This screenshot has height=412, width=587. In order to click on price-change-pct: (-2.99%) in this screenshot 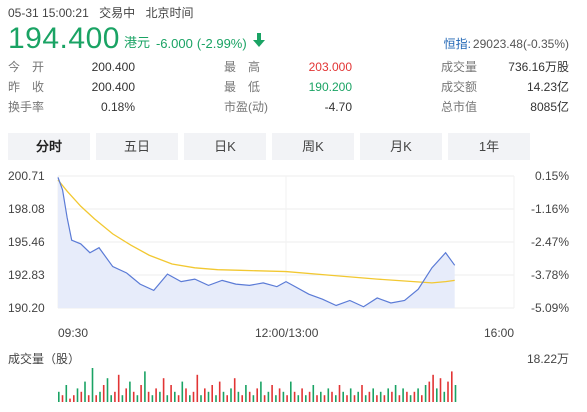, I will do `click(221, 43)`.